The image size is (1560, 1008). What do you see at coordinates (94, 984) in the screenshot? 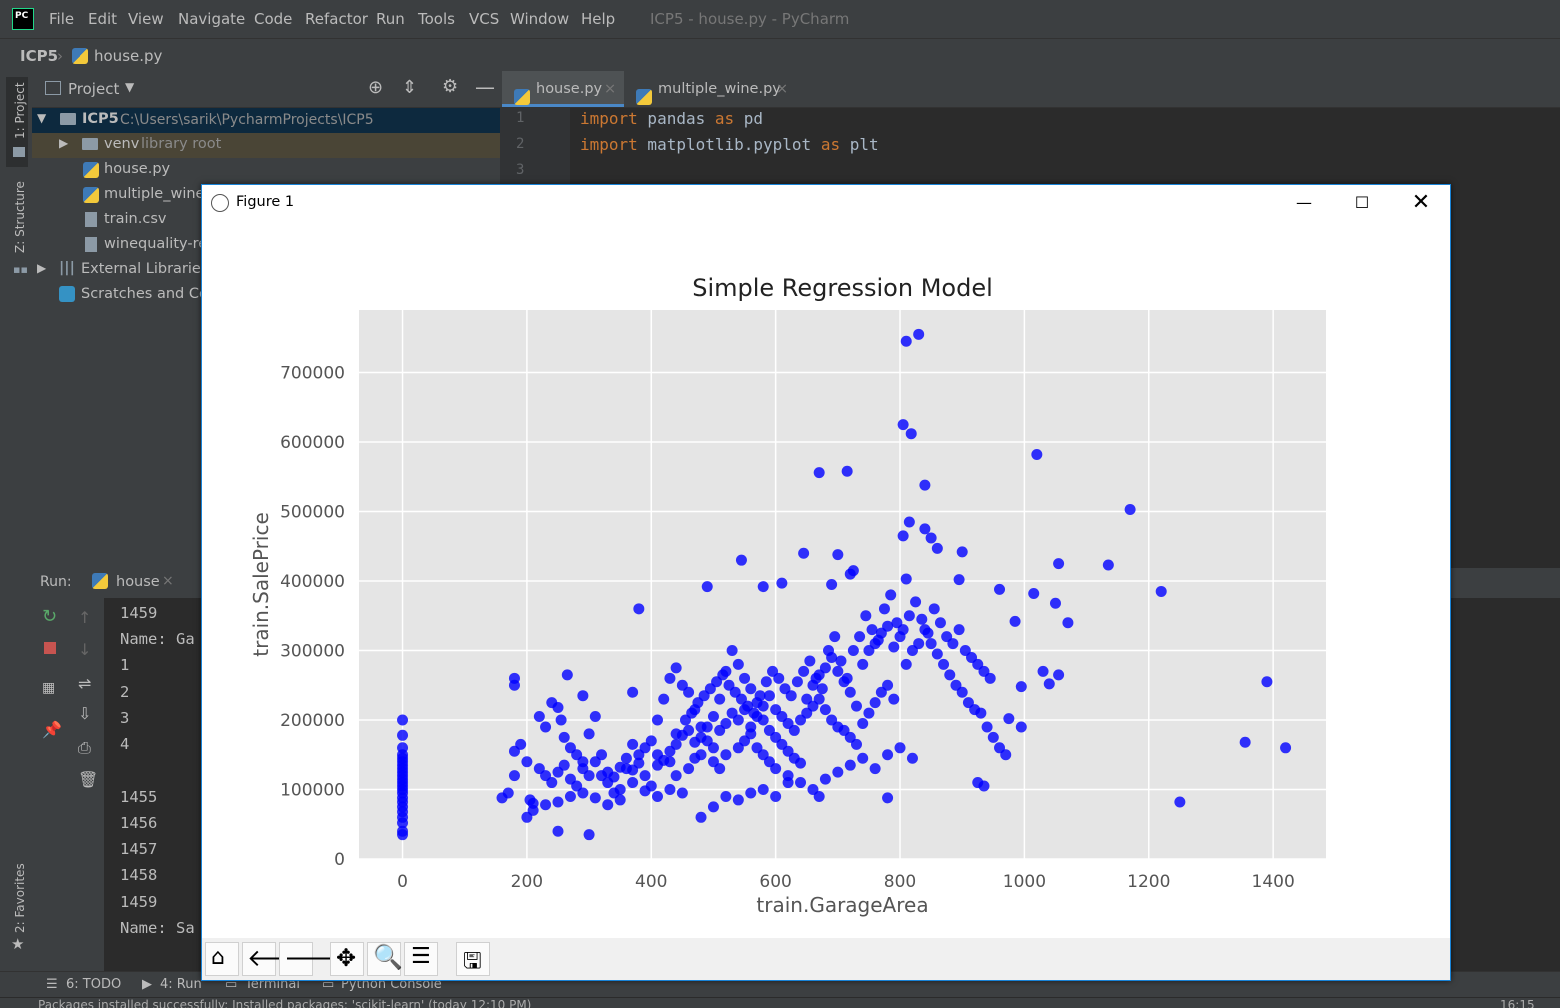
I see `todo-tool-tab: 6: TODO` at bounding box center [94, 984].